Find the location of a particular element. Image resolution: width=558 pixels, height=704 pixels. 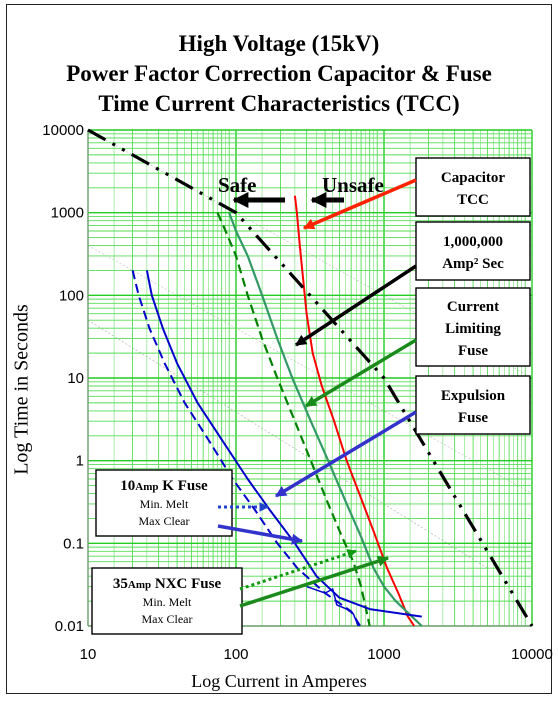

k-fuse-max-arrow is located at coordinates (260, 534).